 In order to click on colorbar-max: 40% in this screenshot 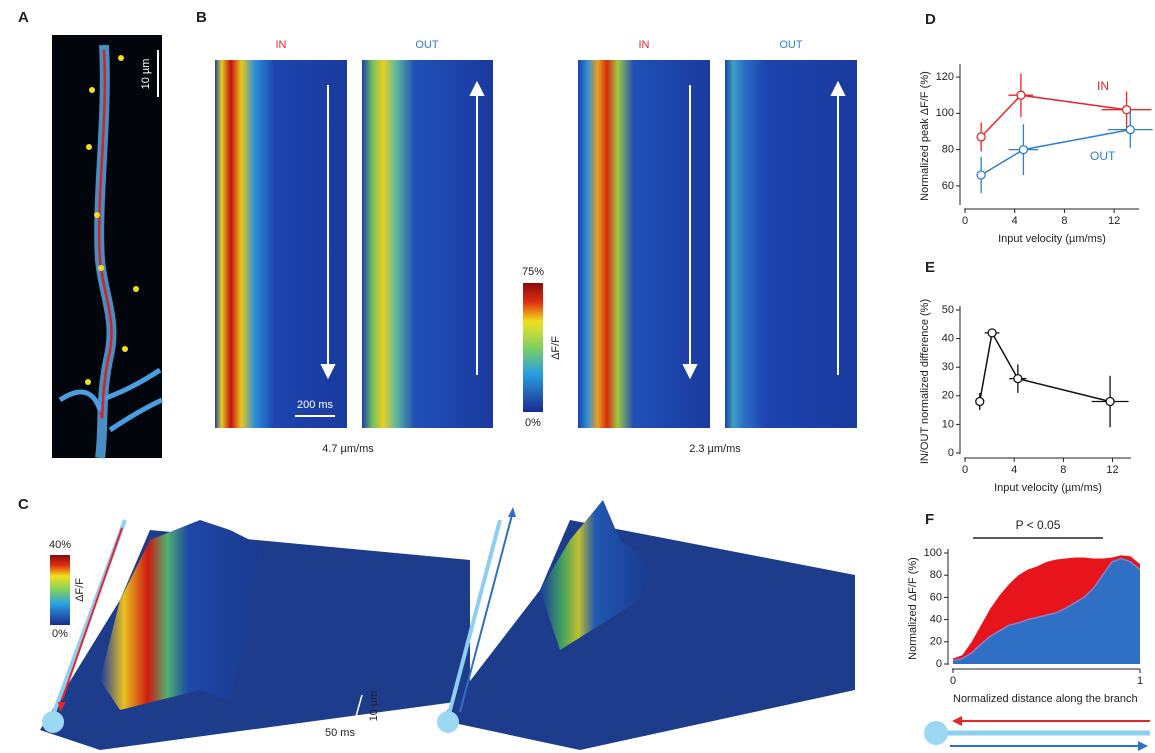, I will do `click(60, 545)`.